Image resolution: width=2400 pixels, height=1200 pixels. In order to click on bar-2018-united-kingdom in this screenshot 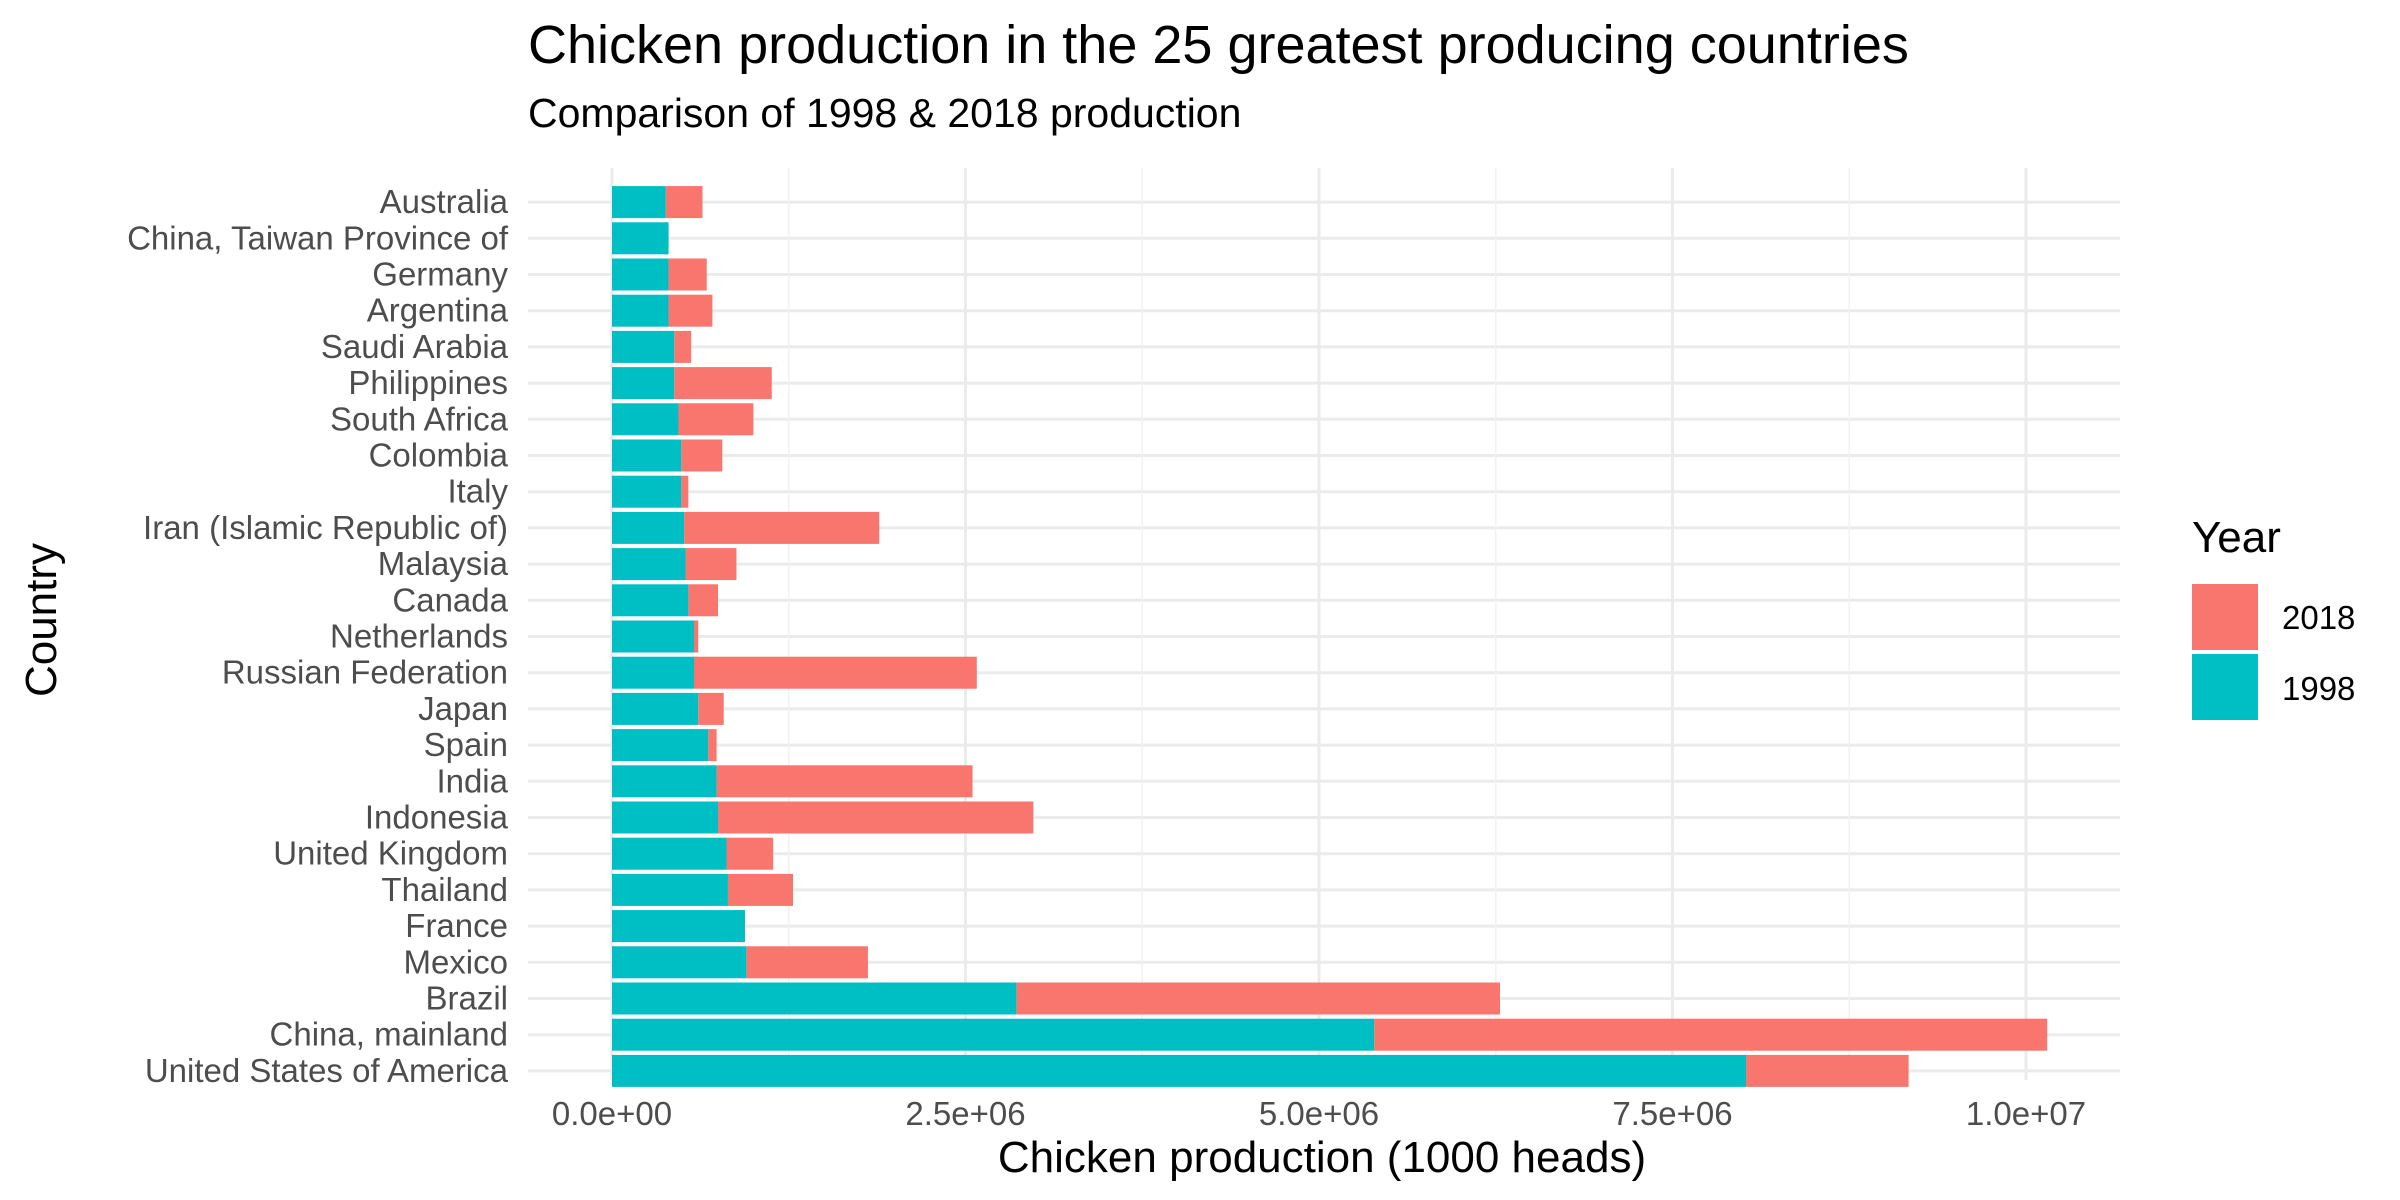, I will do `click(750, 853)`.